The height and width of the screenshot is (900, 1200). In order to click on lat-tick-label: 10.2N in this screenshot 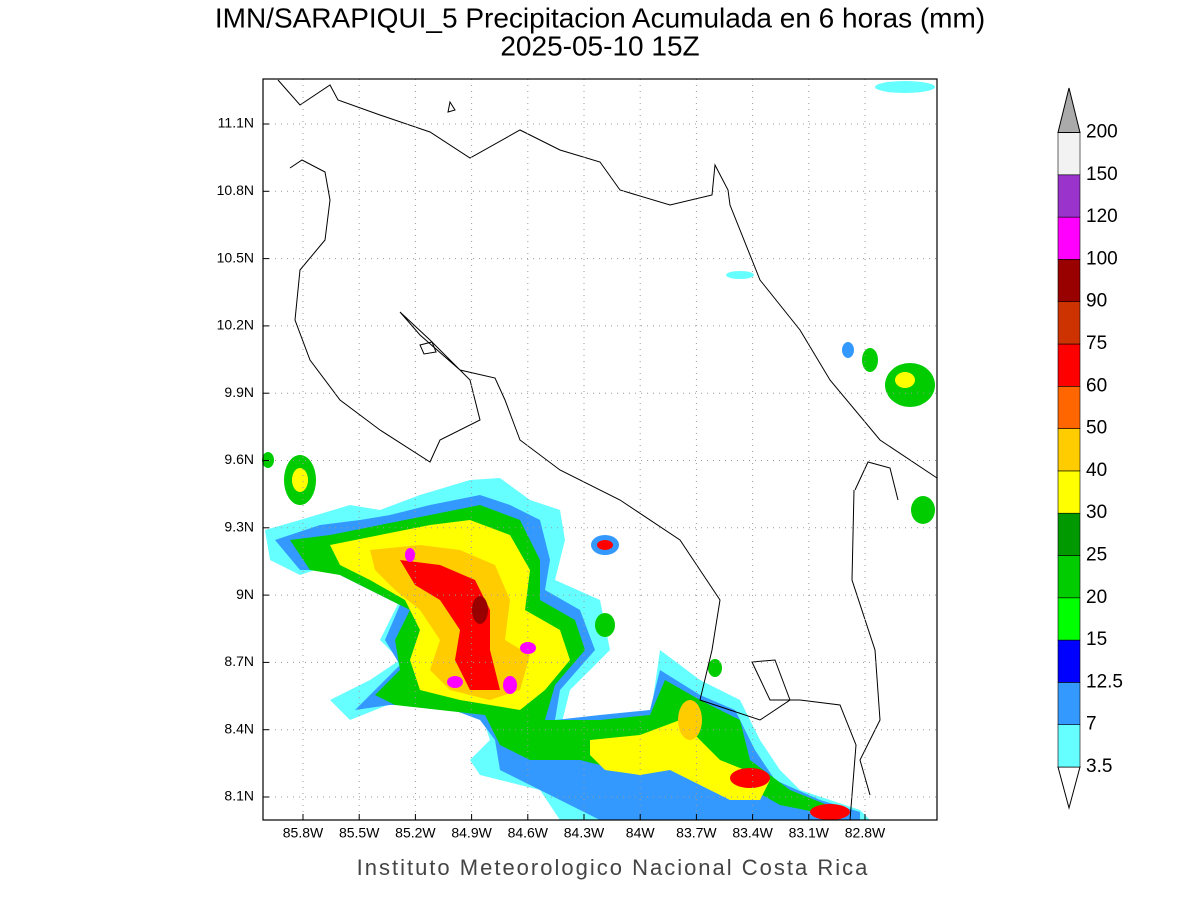, I will do `click(235, 325)`.